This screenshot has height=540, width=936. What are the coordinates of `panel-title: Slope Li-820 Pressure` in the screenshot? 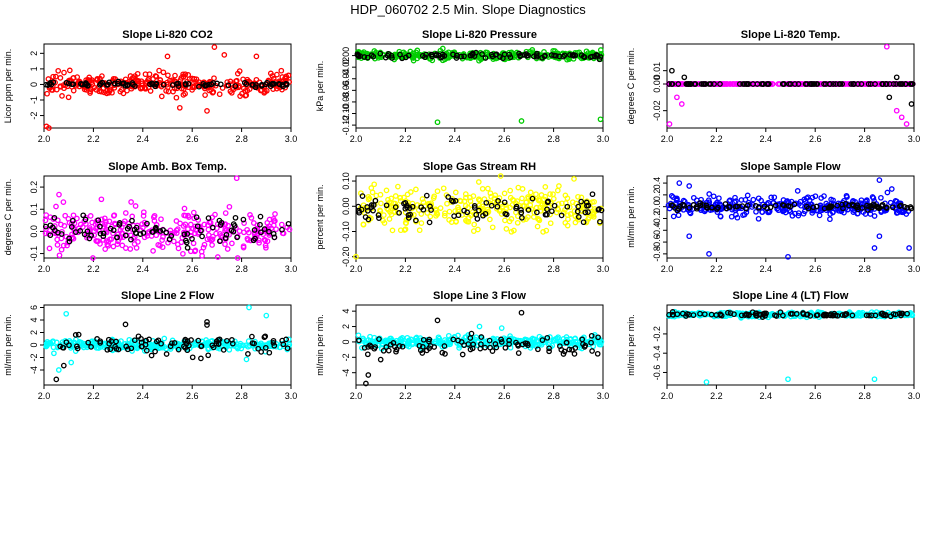 It's located at (479, 35).